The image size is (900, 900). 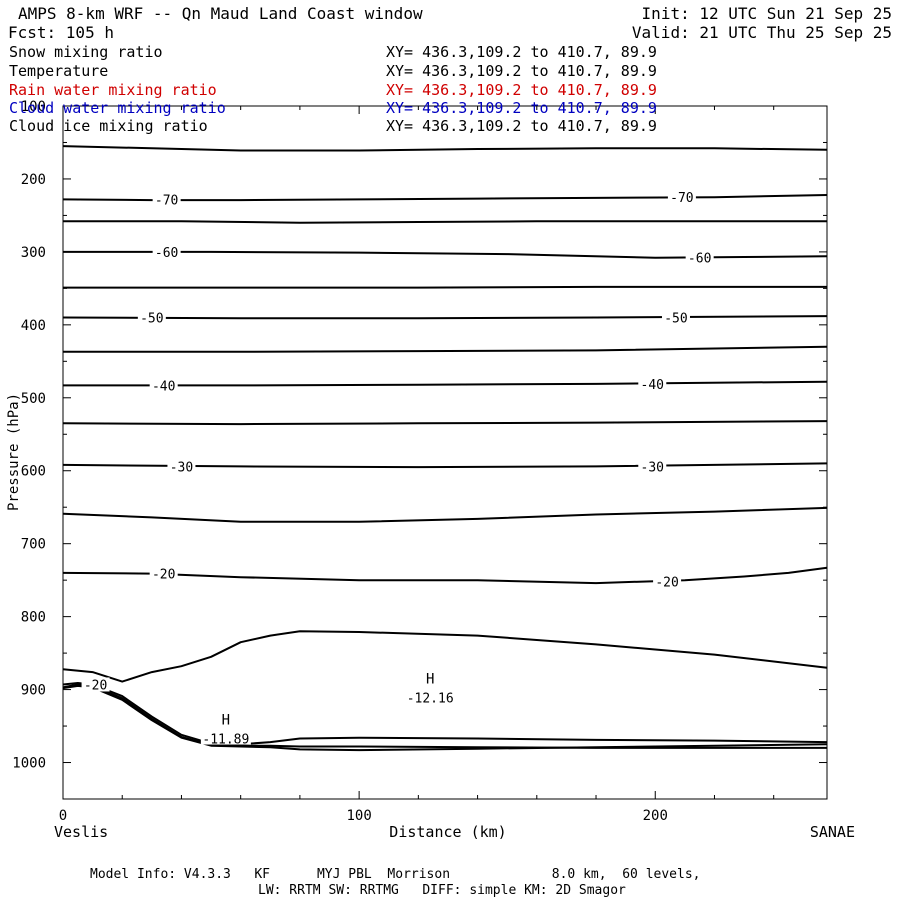 What do you see at coordinates (33, 326) in the screenshot?
I see `y-tick-label: 400` at bounding box center [33, 326].